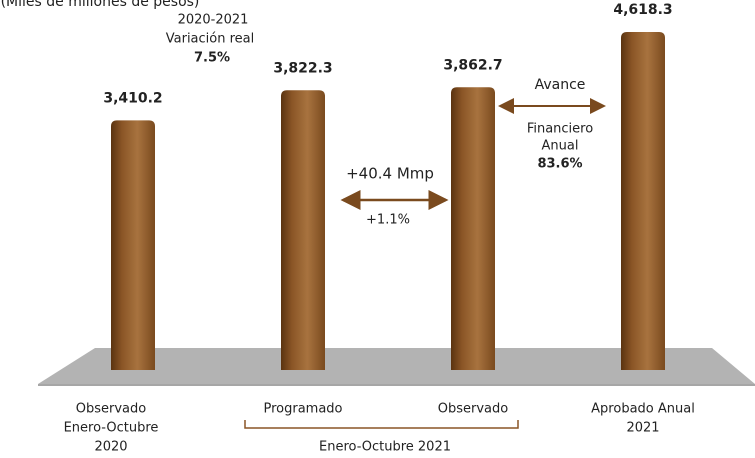  Describe the element at coordinates (132, 98) in the screenshot. I see `value-label: 3,410.2` at that location.